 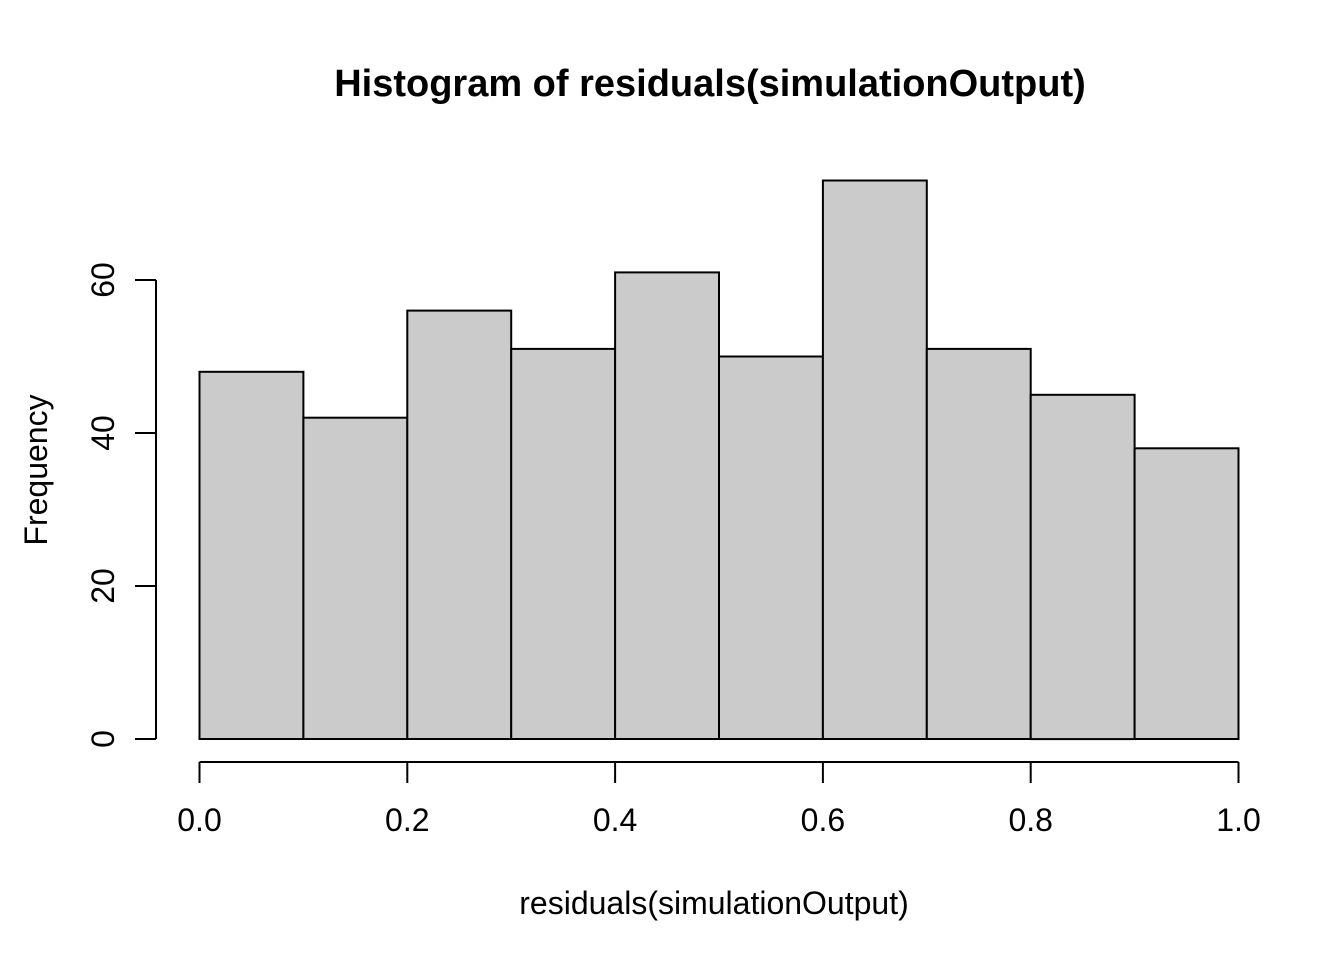 What do you see at coordinates (714, 903) in the screenshot?
I see `x-axis-label: residuals(simulationOutput)` at bounding box center [714, 903].